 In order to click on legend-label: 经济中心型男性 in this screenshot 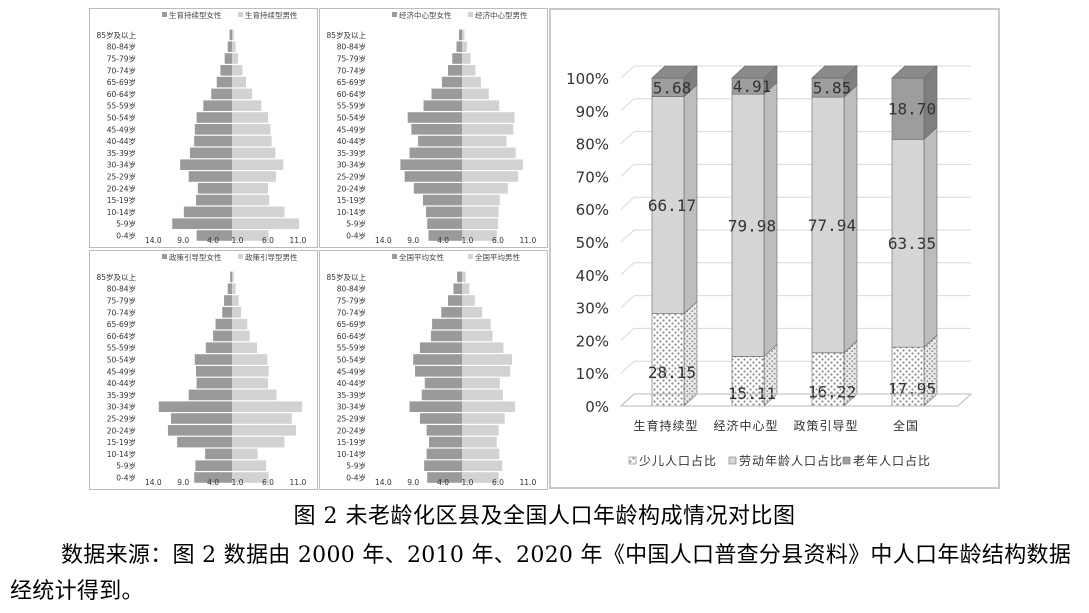, I will do `click(501, 15)`.